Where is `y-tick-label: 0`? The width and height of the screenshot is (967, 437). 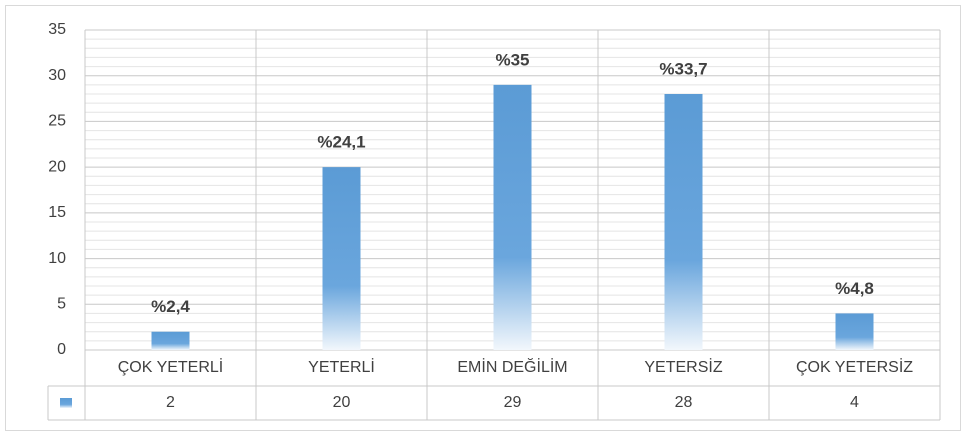 y-tick-label: 0 is located at coordinates (61, 349).